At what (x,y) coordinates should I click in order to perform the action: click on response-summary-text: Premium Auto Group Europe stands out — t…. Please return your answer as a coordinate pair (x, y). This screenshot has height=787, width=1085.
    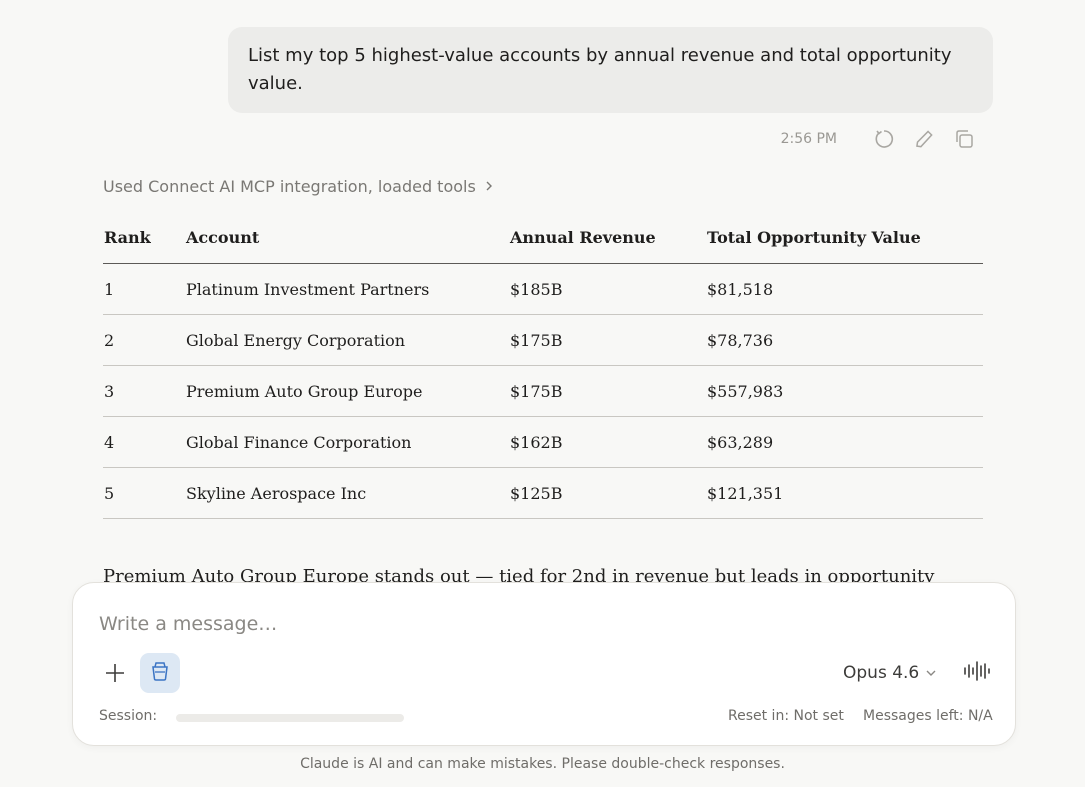
    Looking at the image, I should click on (519, 574).